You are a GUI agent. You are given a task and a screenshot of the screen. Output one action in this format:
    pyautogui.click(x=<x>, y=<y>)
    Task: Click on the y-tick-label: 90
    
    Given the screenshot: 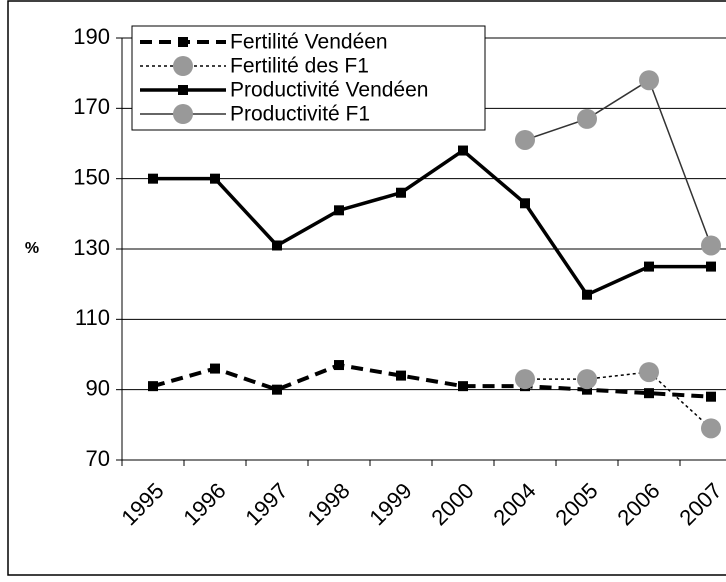 What is the action you would take?
    pyautogui.click(x=98, y=387)
    